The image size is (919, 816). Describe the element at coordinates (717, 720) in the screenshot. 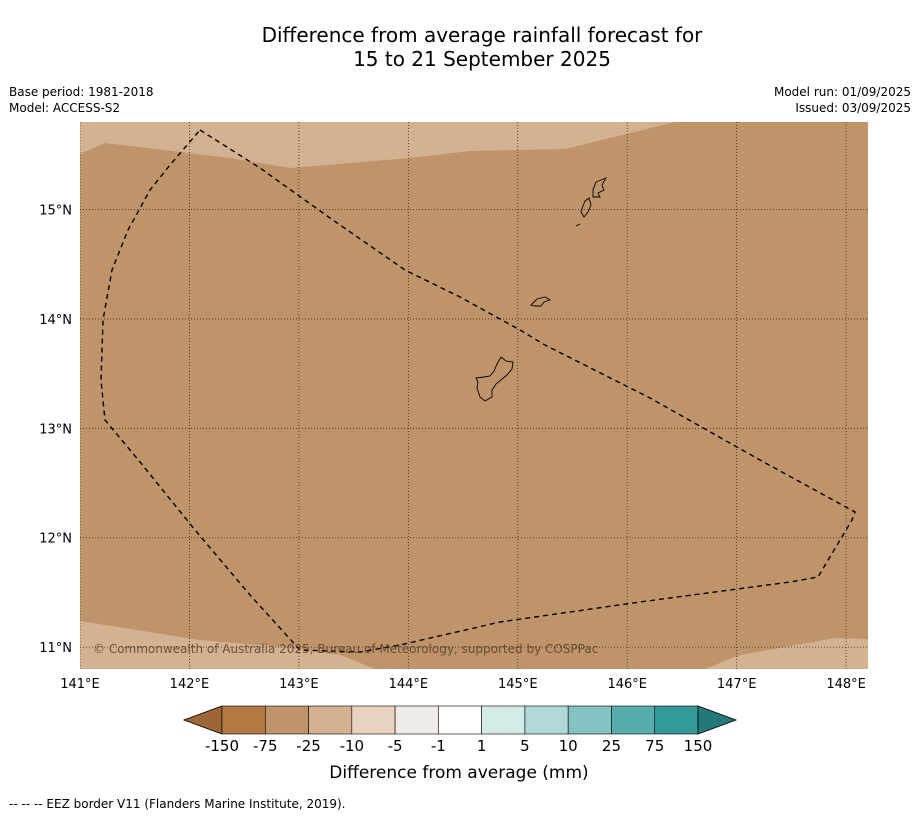

I see `colorbar-extend-high` at that location.